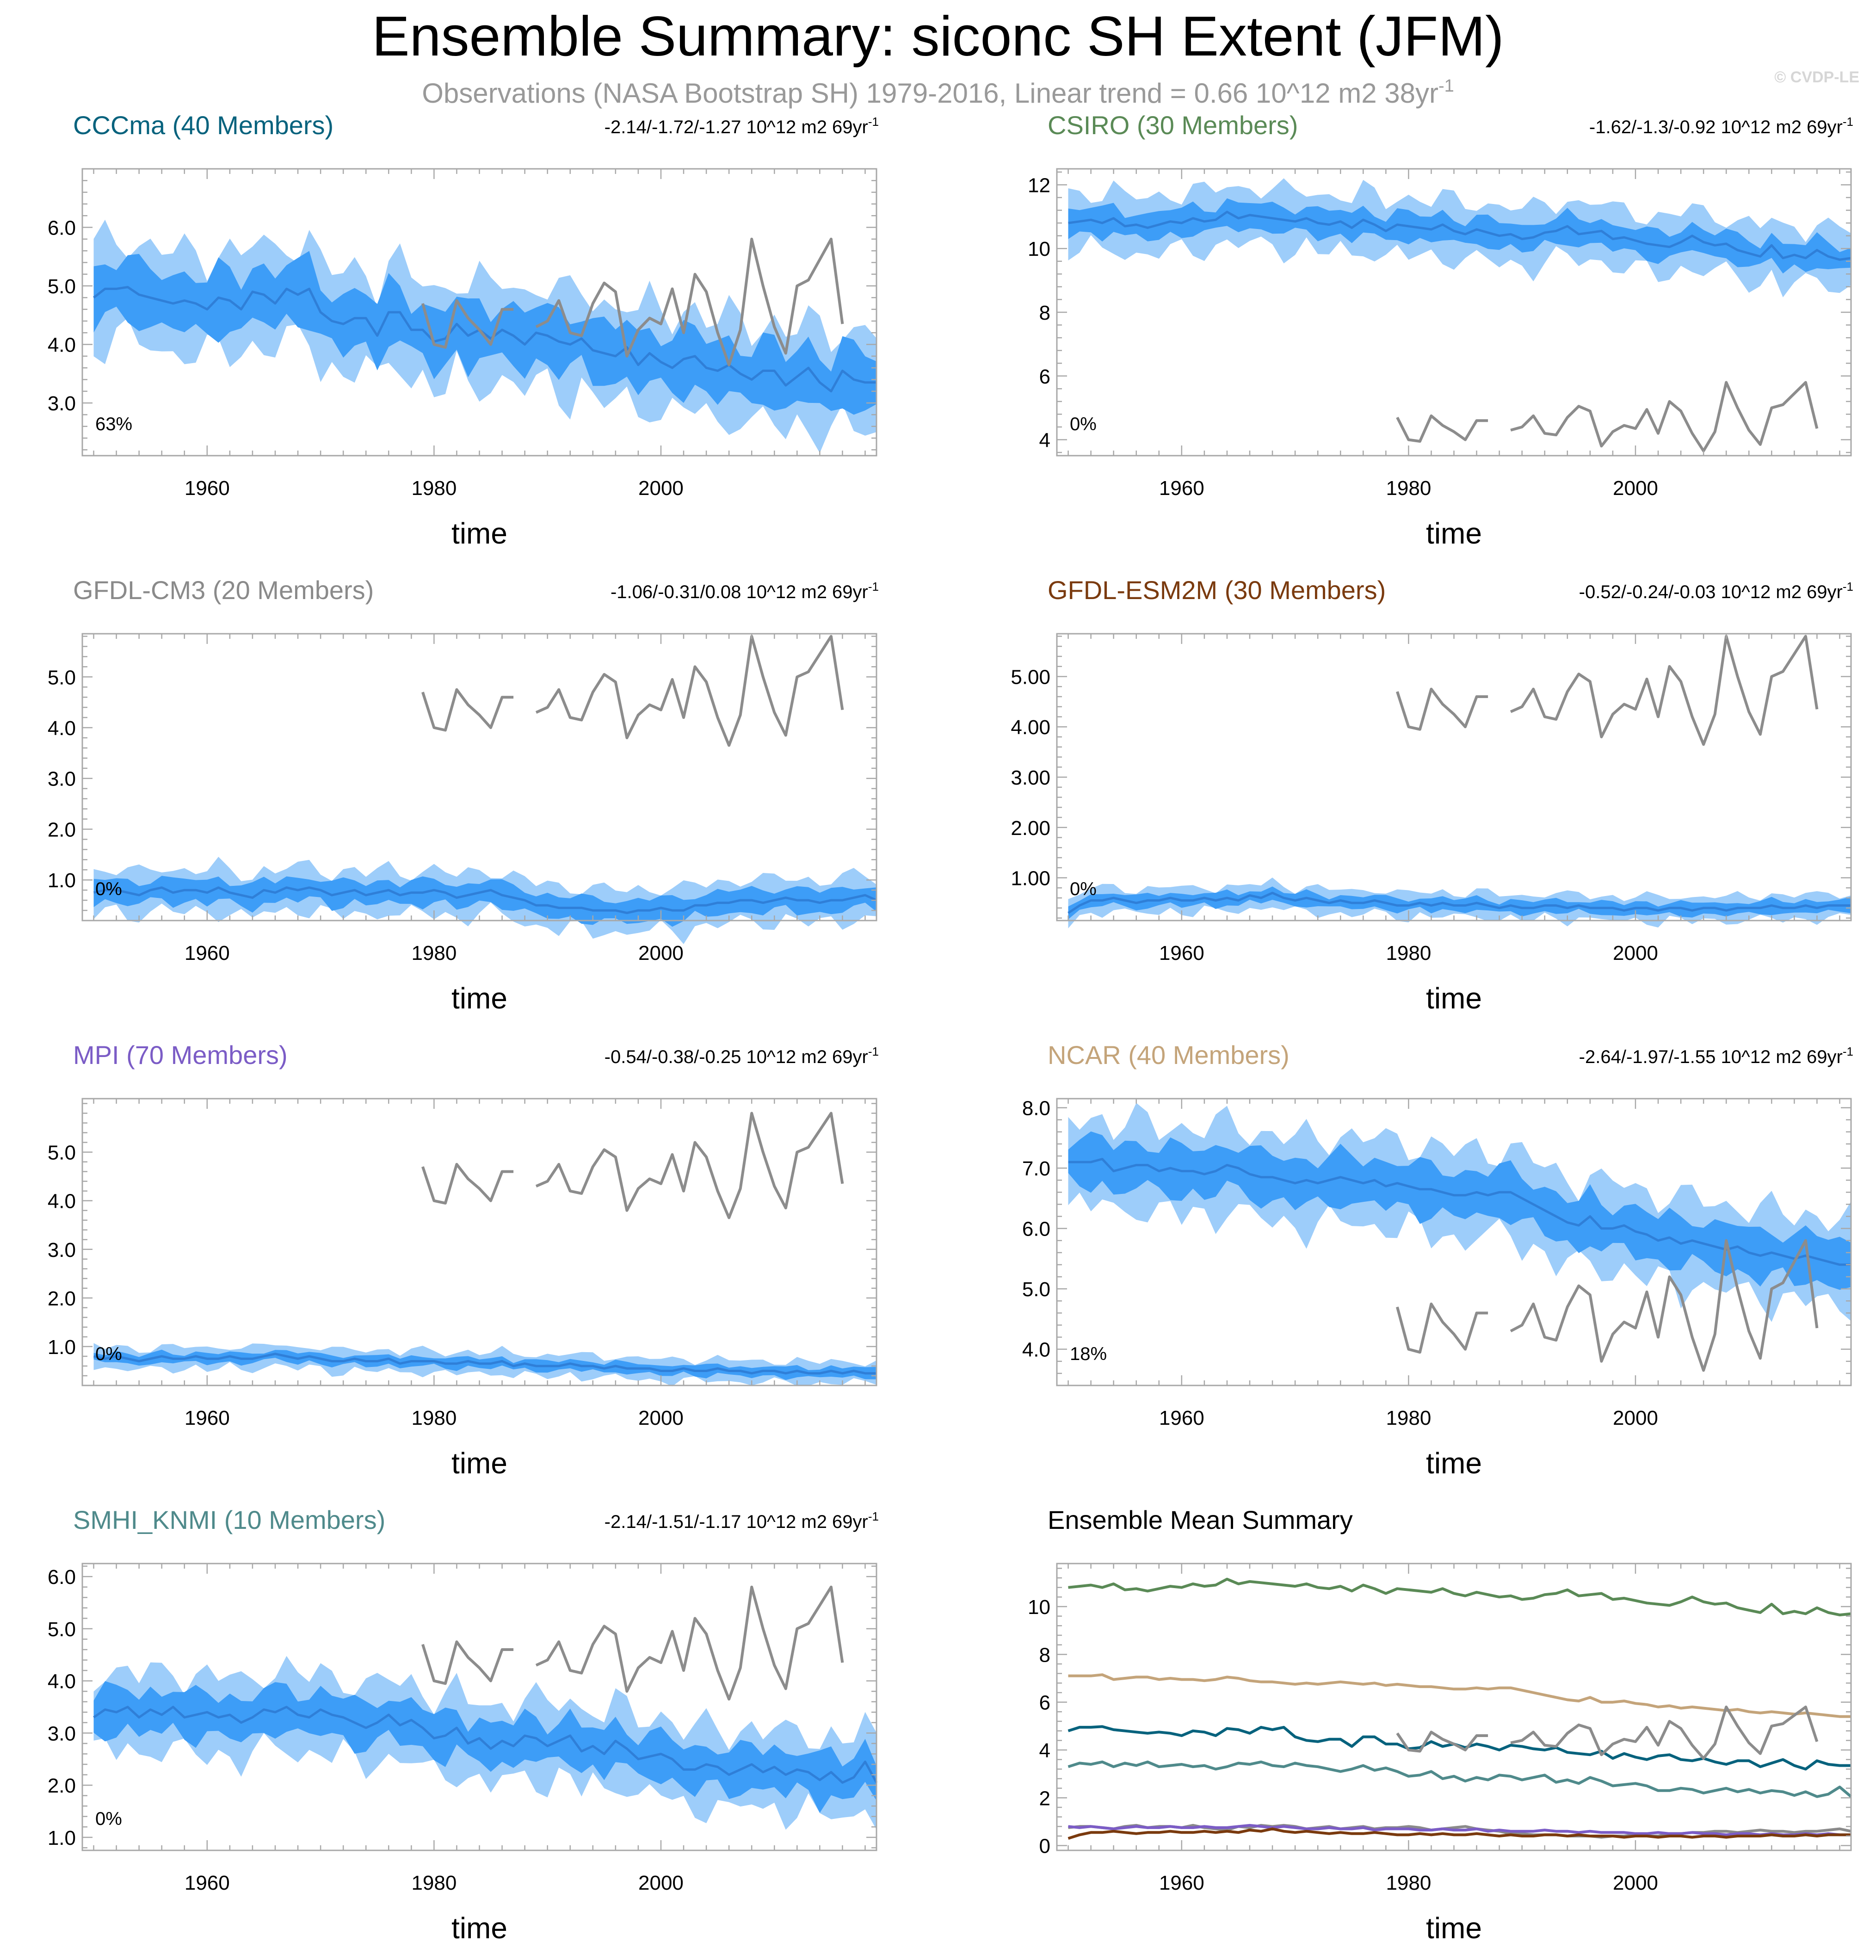 This screenshot has height=1960, width=1876. What do you see at coordinates (1459, 1597) in the screenshot?
I see `mean-line-csiro` at bounding box center [1459, 1597].